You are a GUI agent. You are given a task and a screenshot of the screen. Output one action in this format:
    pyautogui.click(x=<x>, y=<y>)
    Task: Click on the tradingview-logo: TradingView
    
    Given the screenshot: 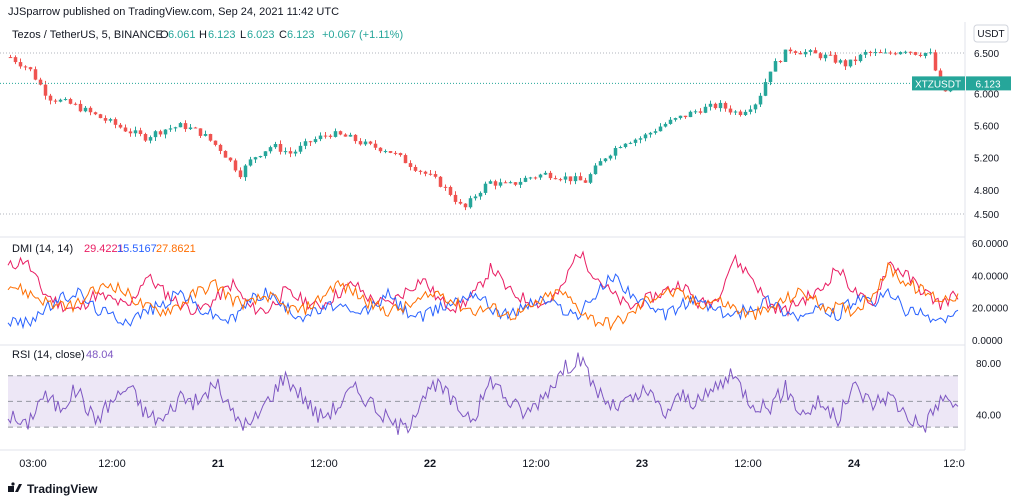 What is the action you would take?
    pyautogui.click(x=53, y=489)
    